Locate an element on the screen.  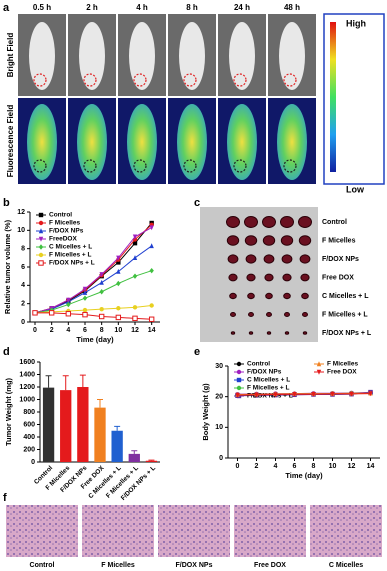
x-tick-label: 10 is located at coordinates (118, 330).